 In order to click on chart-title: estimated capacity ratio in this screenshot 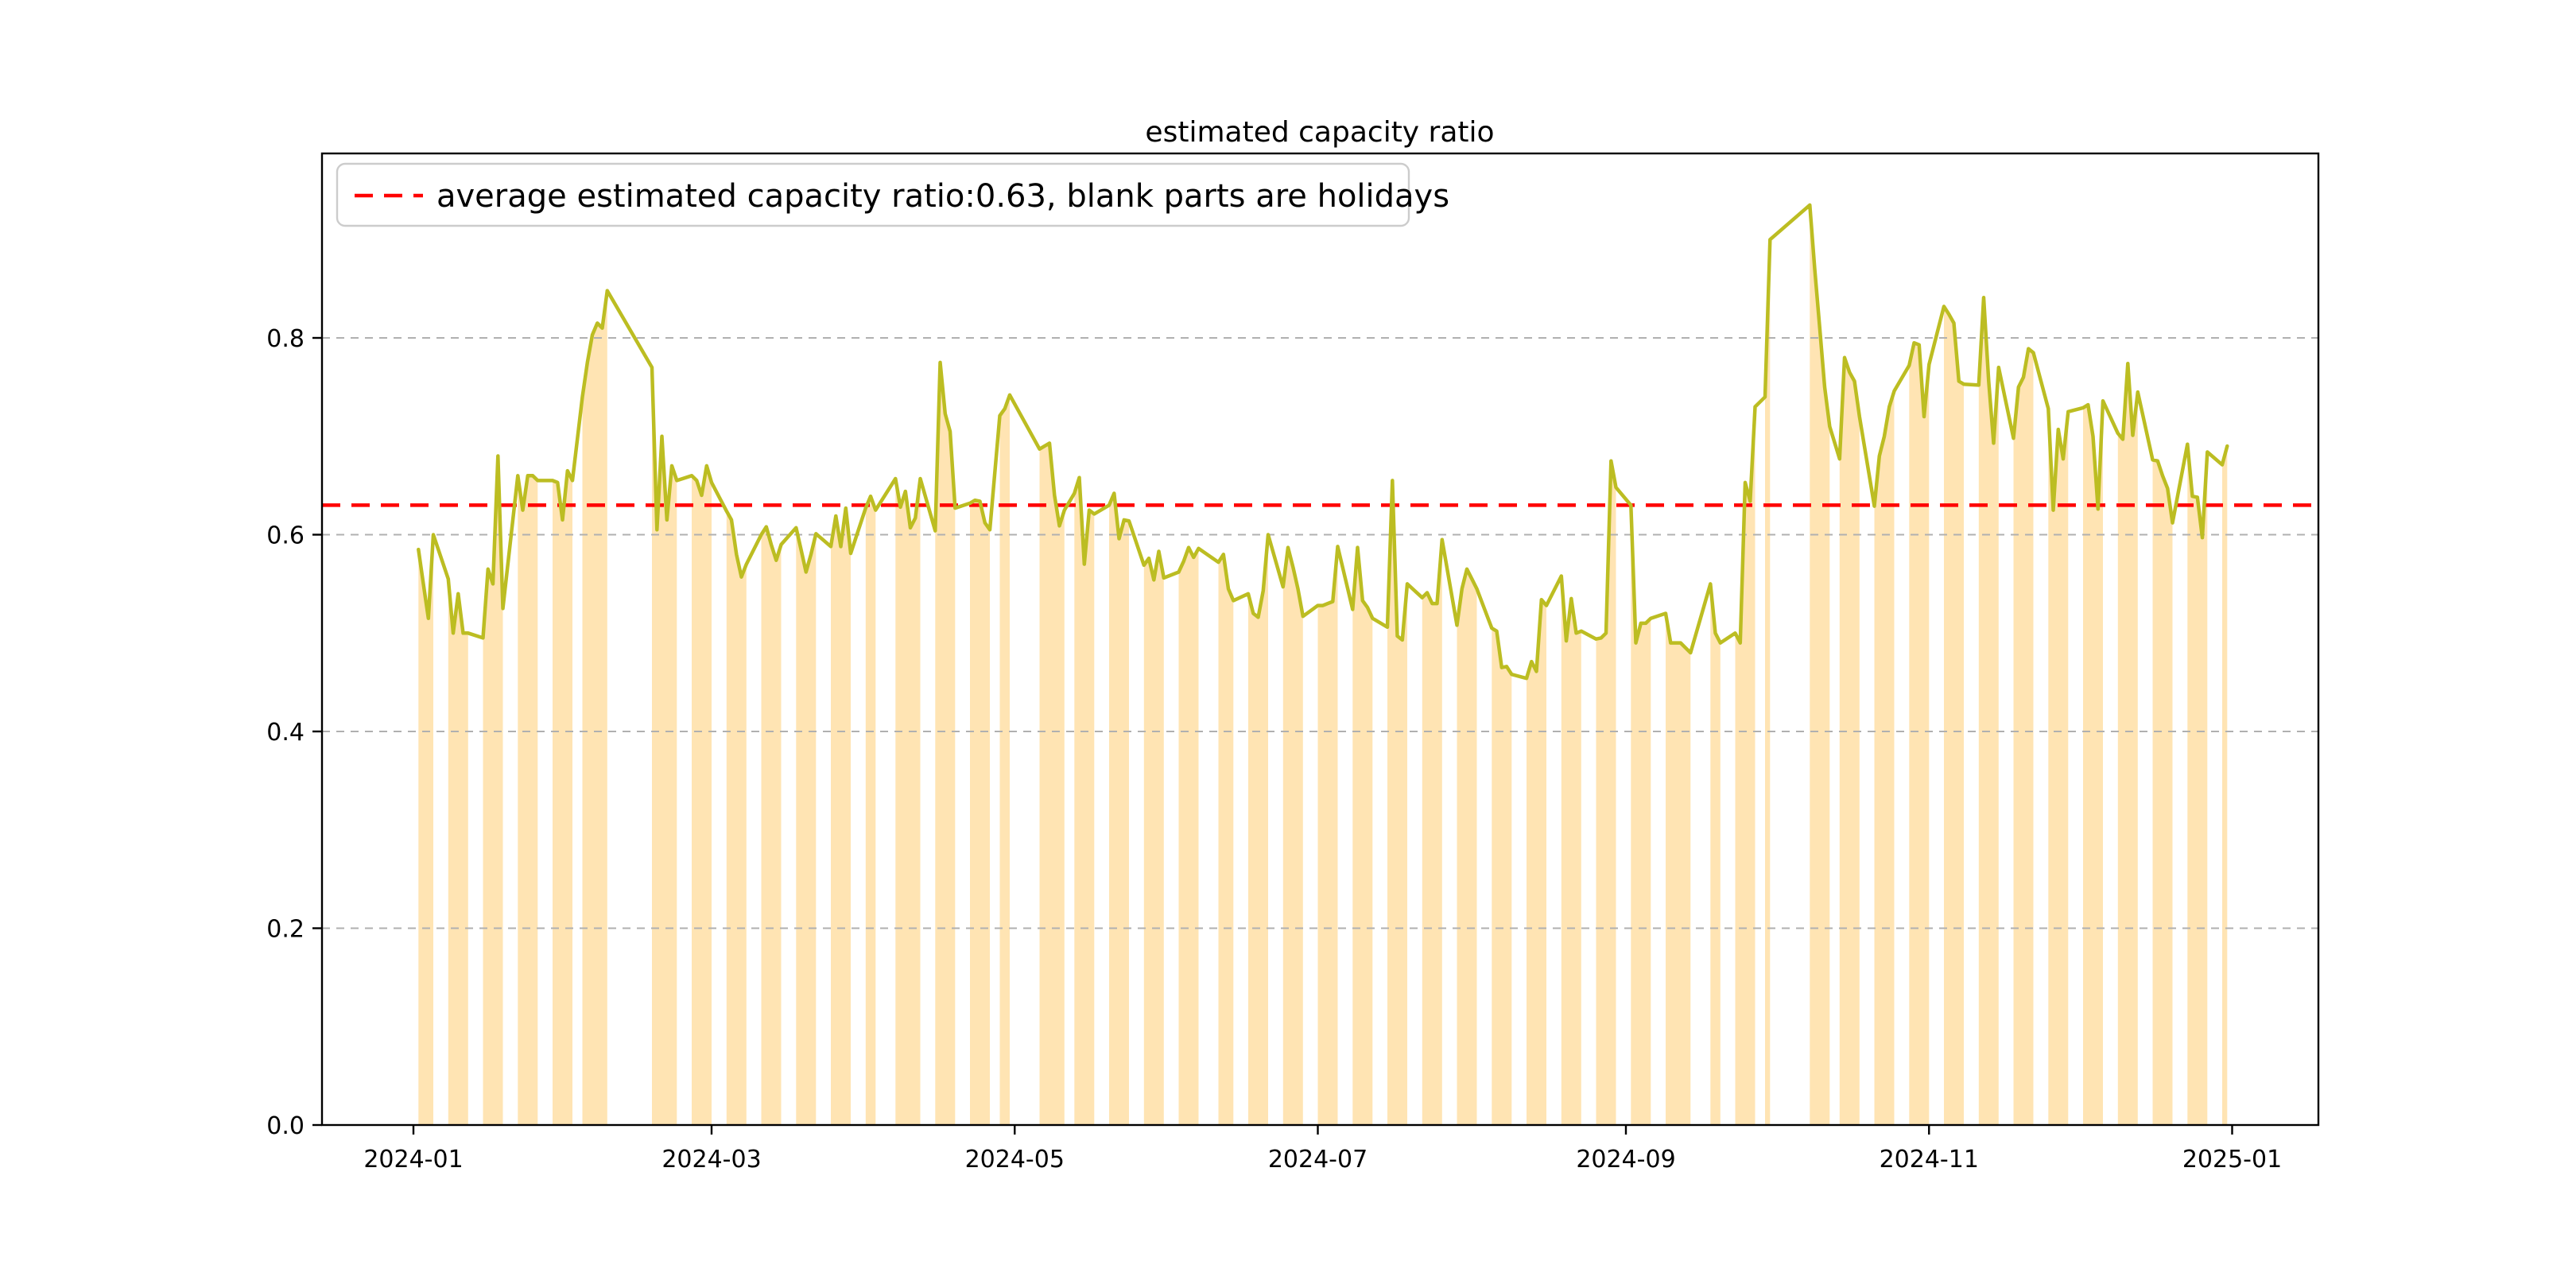, I will do `click(1320, 132)`.